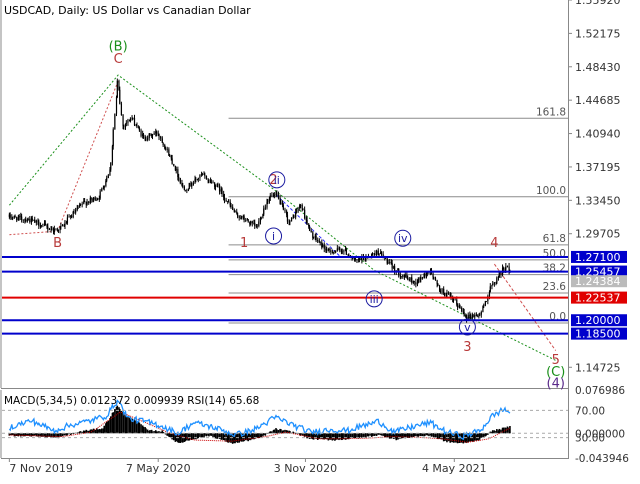 The height and width of the screenshot is (484, 640). I want to click on price-tick-label: 1.14725, so click(598, 367).